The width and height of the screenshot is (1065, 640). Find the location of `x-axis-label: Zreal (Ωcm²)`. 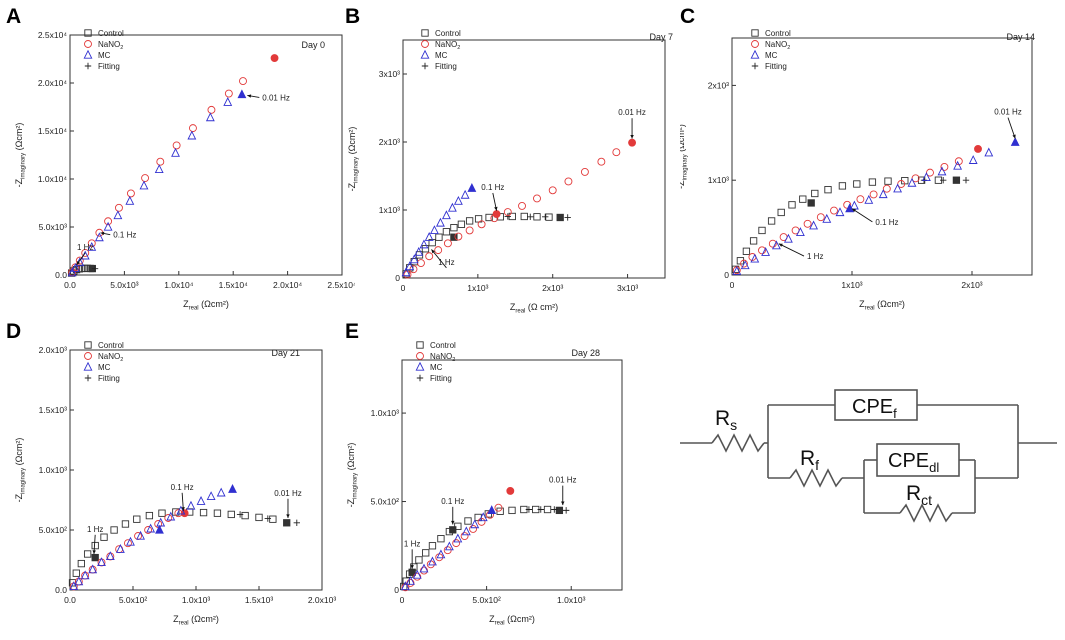

x-axis-label: Zreal (Ωcm²) is located at coordinates (196, 620).